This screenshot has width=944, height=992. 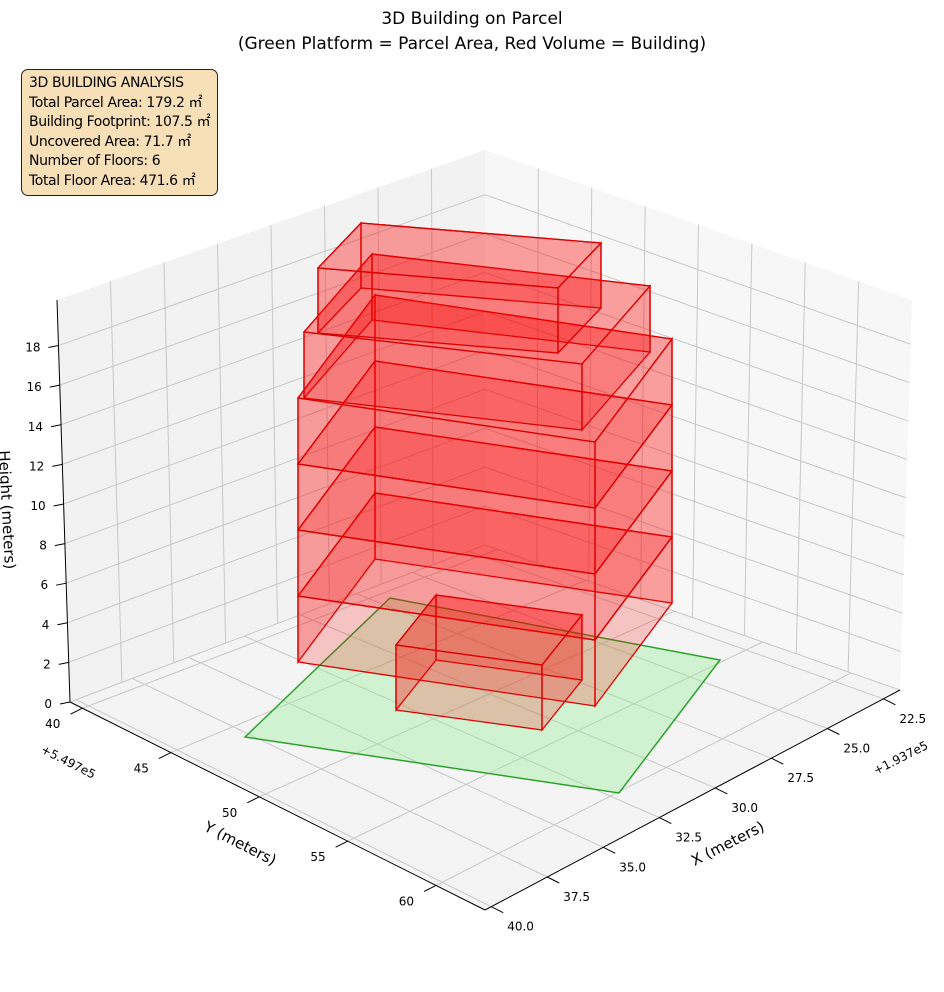 I want to click on x-tick-label: 37.5, so click(x=576, y=897).